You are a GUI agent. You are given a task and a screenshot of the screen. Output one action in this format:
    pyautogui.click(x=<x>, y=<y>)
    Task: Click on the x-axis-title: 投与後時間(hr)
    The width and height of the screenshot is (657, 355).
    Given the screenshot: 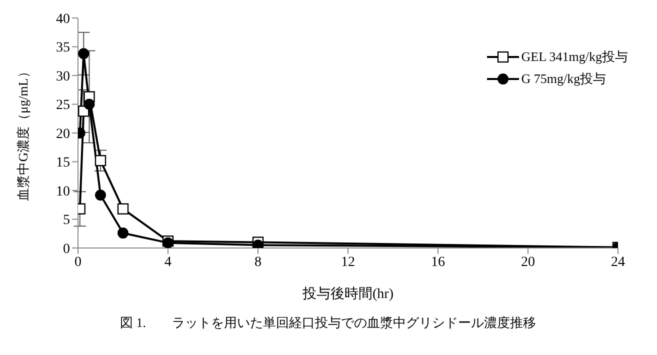 What is the action you would take?
    pyautogui.click(x=348, y=294)
    